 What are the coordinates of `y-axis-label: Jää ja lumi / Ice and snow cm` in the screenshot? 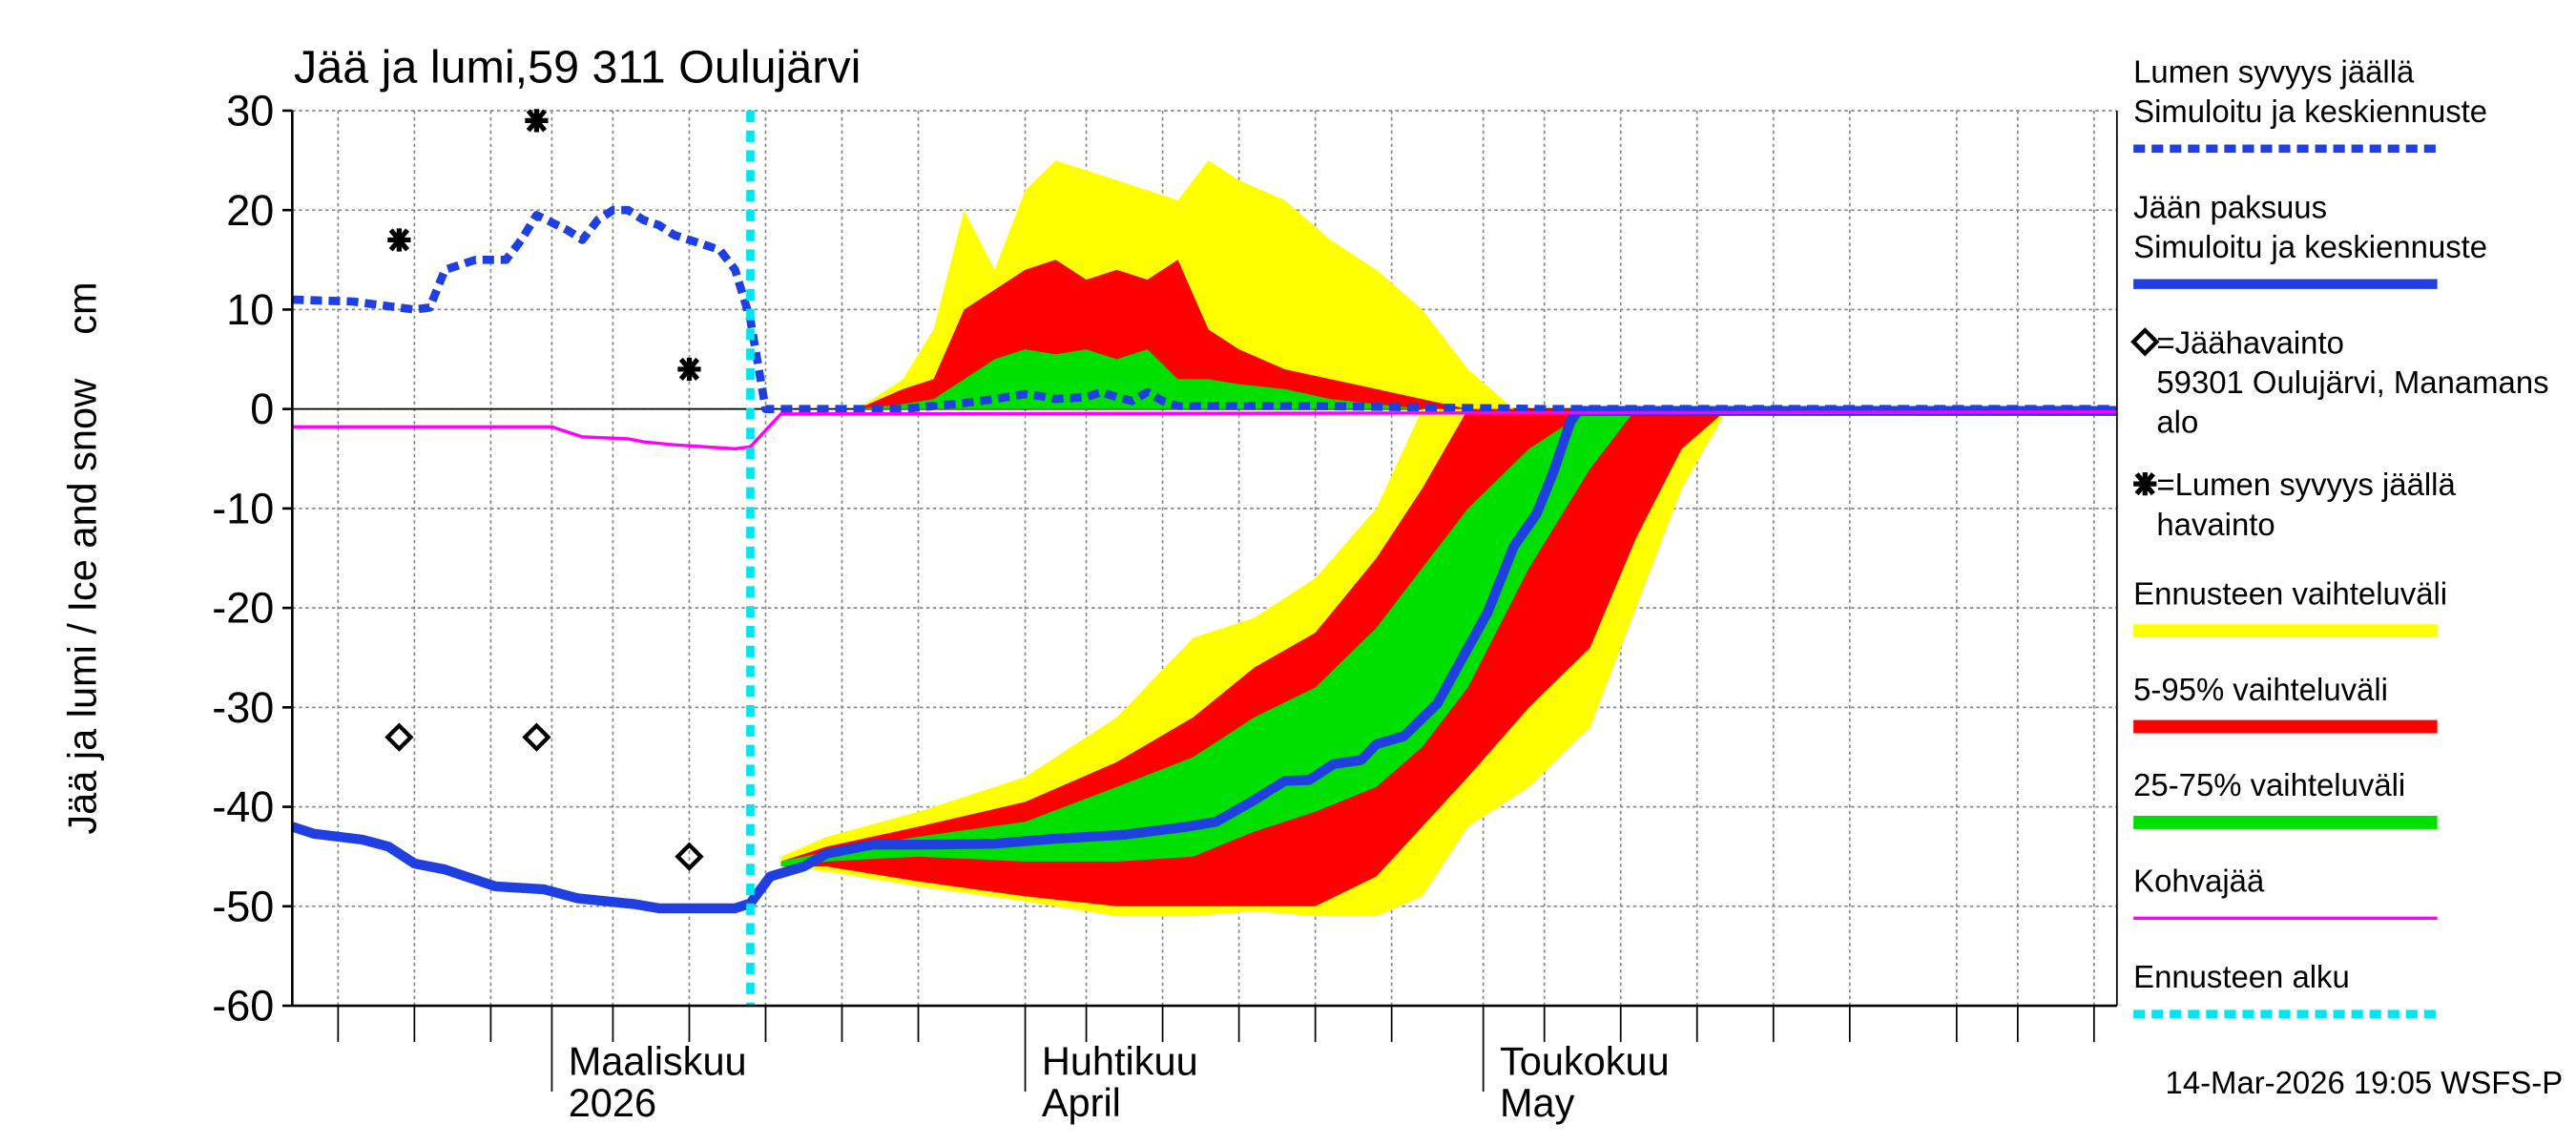 It's located at (81, 557).